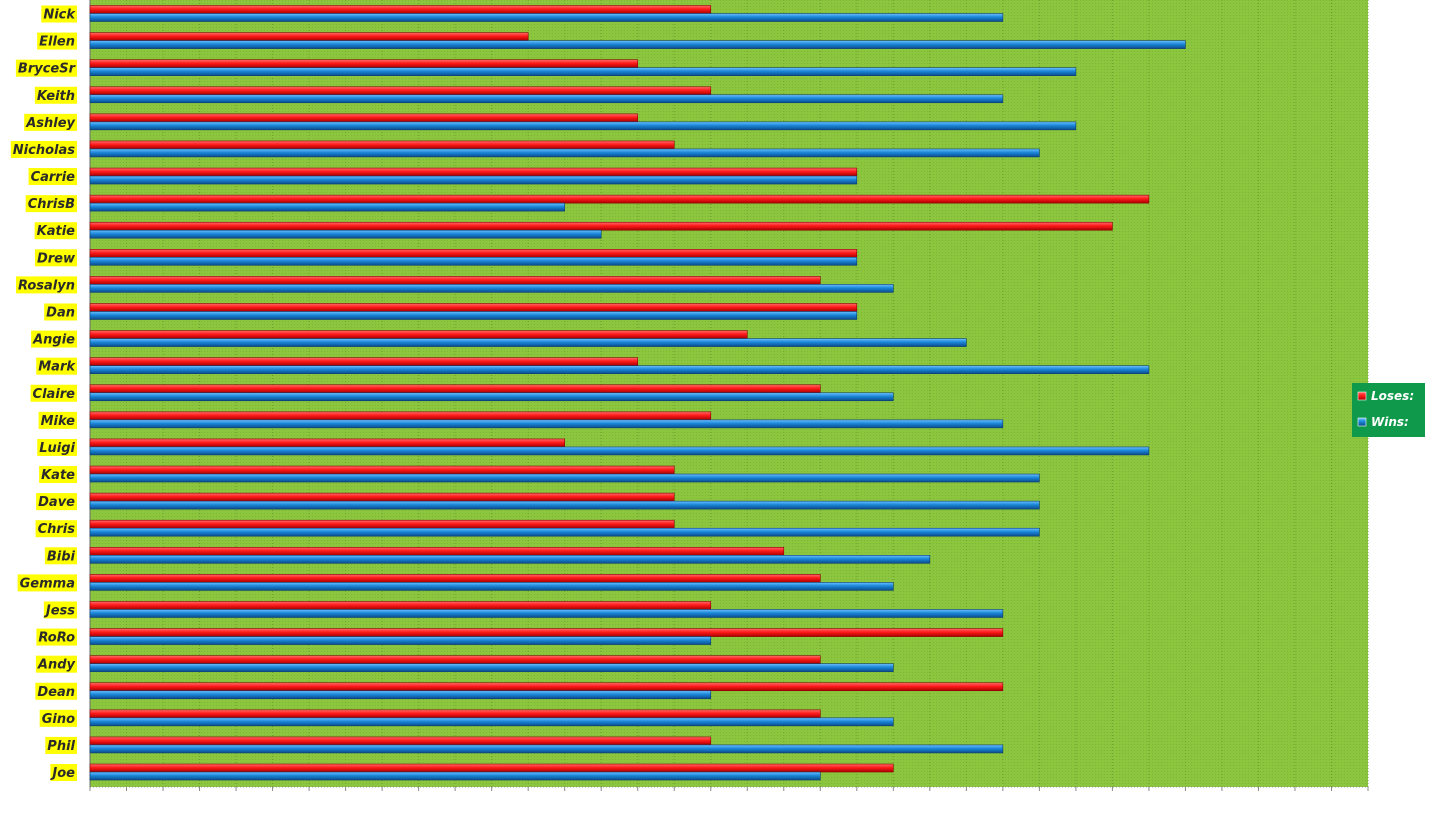  Describe the element at coordinates (619, 451) in the screenshot. I see `bar-wins-luigi` at that location.